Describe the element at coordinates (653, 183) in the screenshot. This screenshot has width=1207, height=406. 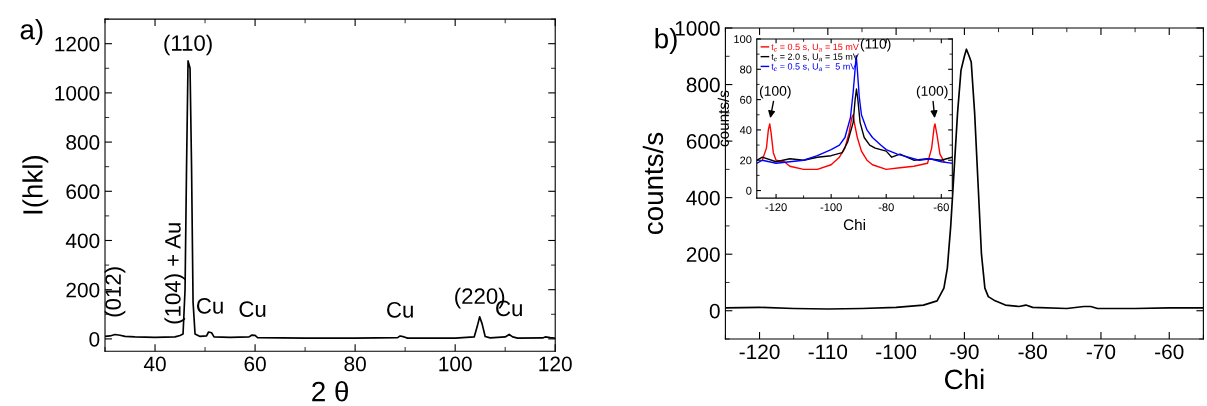
I see `y-axis-title: counts/s` at that location.